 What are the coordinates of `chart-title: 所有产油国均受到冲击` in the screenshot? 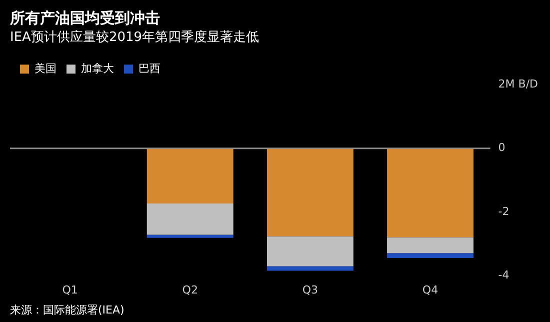 It's located at (84, 17).